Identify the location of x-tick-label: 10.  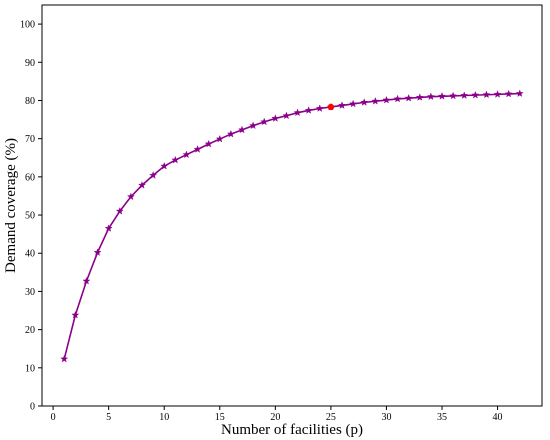
(164, 417).